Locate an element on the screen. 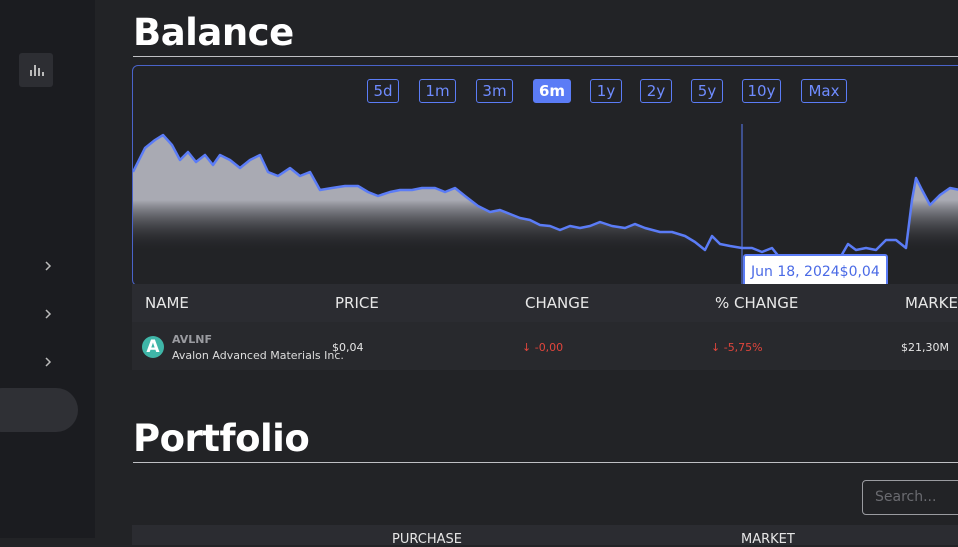 Image resolution: width=958 pixels, height=547 pixels. range-button: 5y is located at coordinates (707, 91).